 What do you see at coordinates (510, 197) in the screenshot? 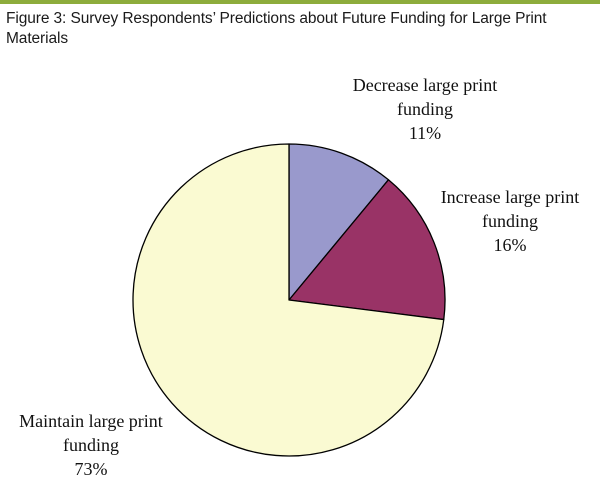
I see `slice-label-increase-line1: Increase large print` at bounding box center [510, 197].